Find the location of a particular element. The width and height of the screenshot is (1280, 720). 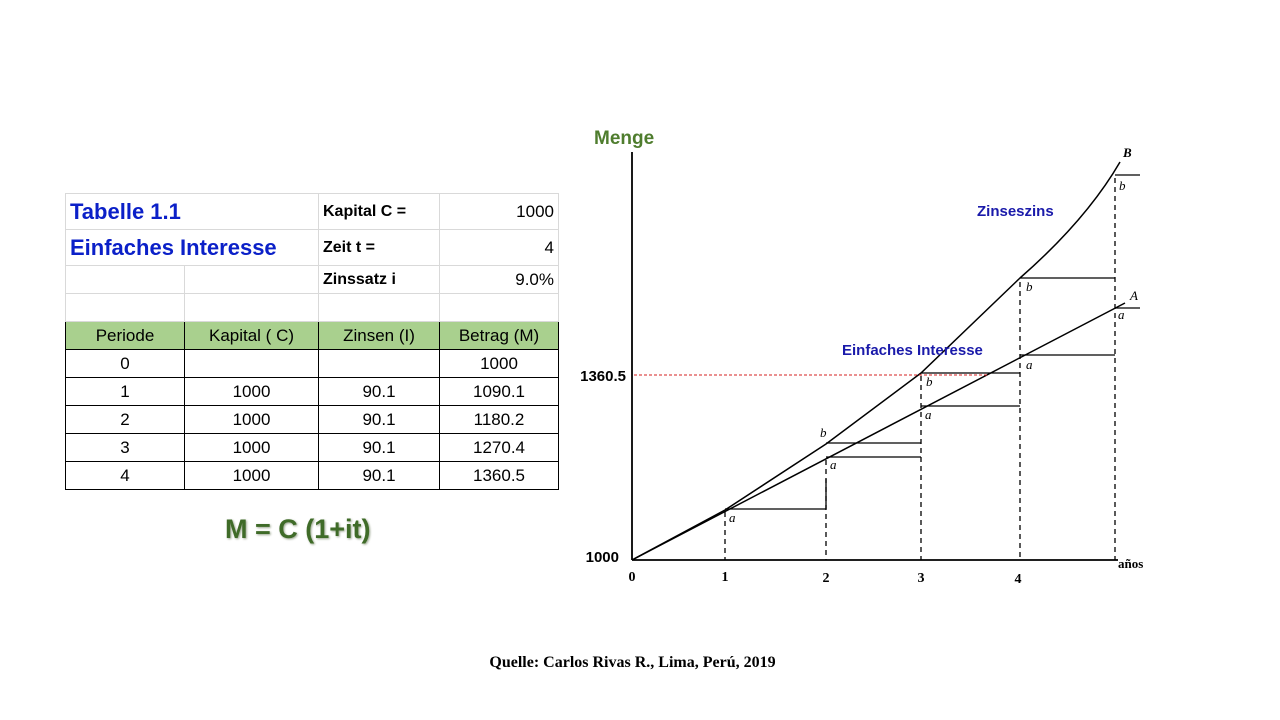

table-title: Tabelle 1.1 is located at coordinates (192, 211).